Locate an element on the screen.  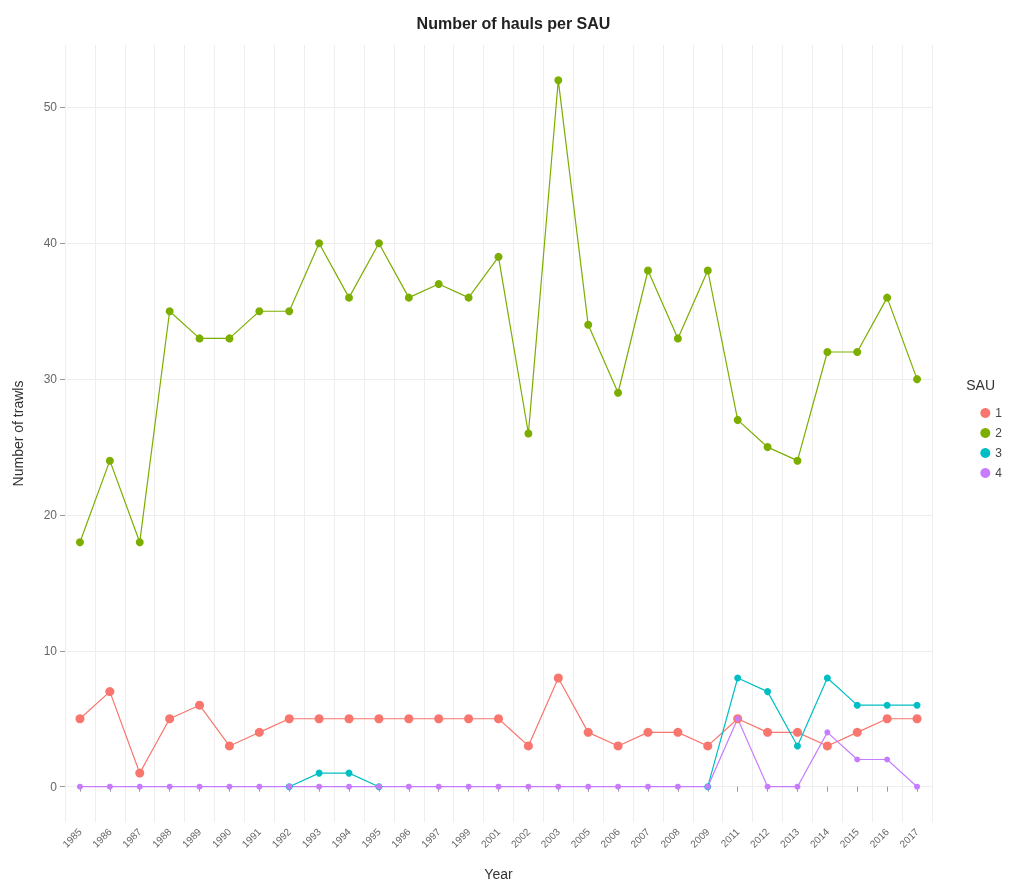
legend-label: 4 is located at coordinates (999, 473).